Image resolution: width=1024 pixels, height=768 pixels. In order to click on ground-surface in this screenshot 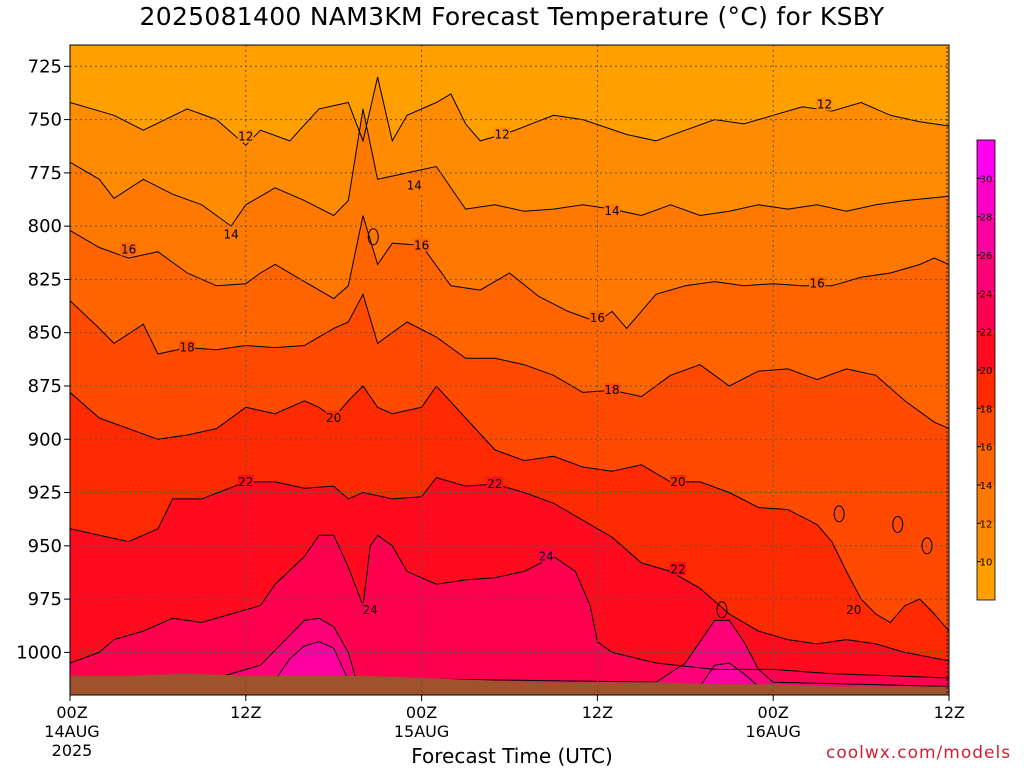, I will do `click(509, 684)`.